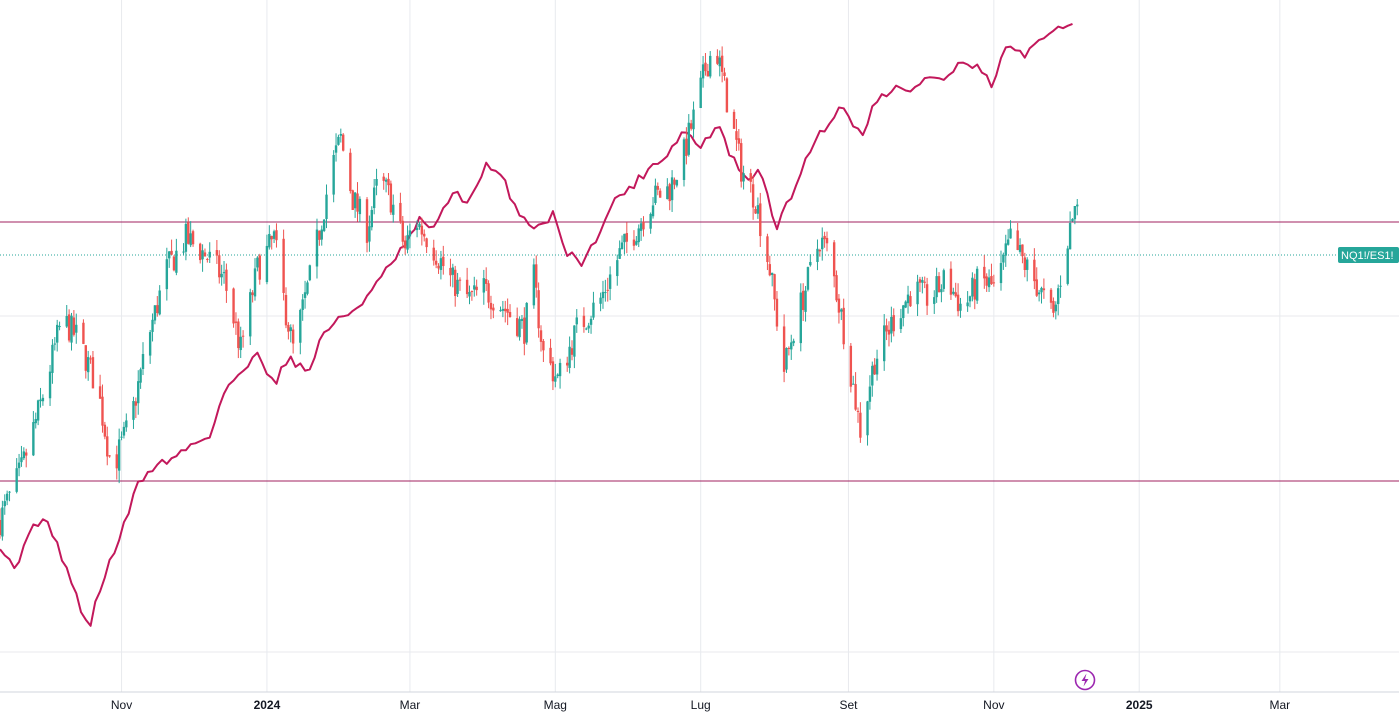 This screenshot has width=1399, height=719. What do you see at coordinates (701, 705) in the screenshot?
I see `x-tick-label: Lug` at bounding box center [701, 705].